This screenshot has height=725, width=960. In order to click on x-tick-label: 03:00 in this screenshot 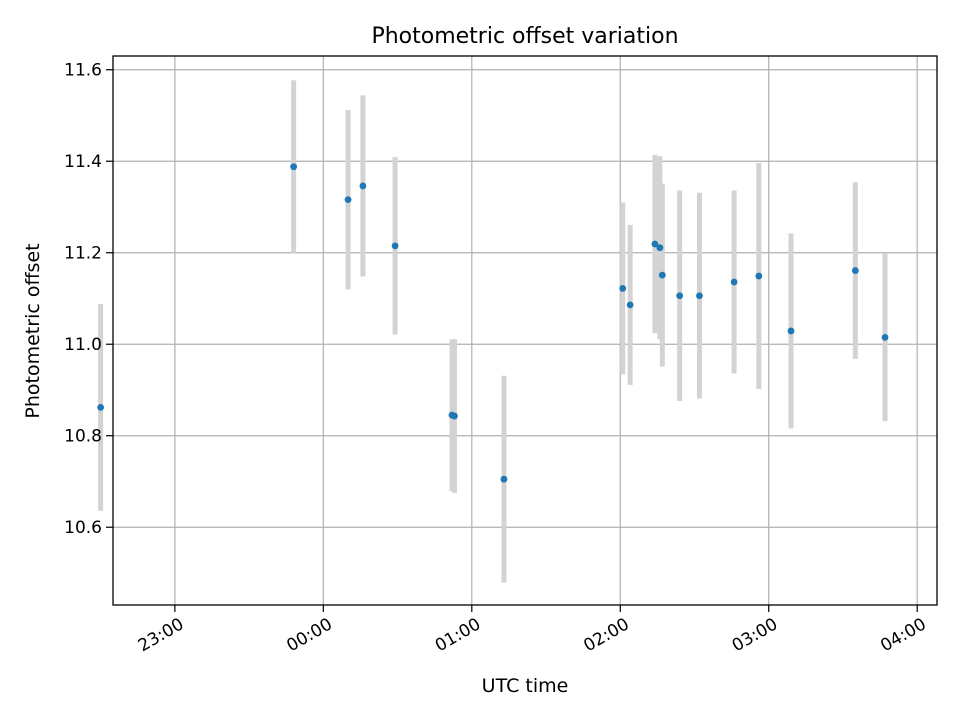, I will do `click(755, 635)`.